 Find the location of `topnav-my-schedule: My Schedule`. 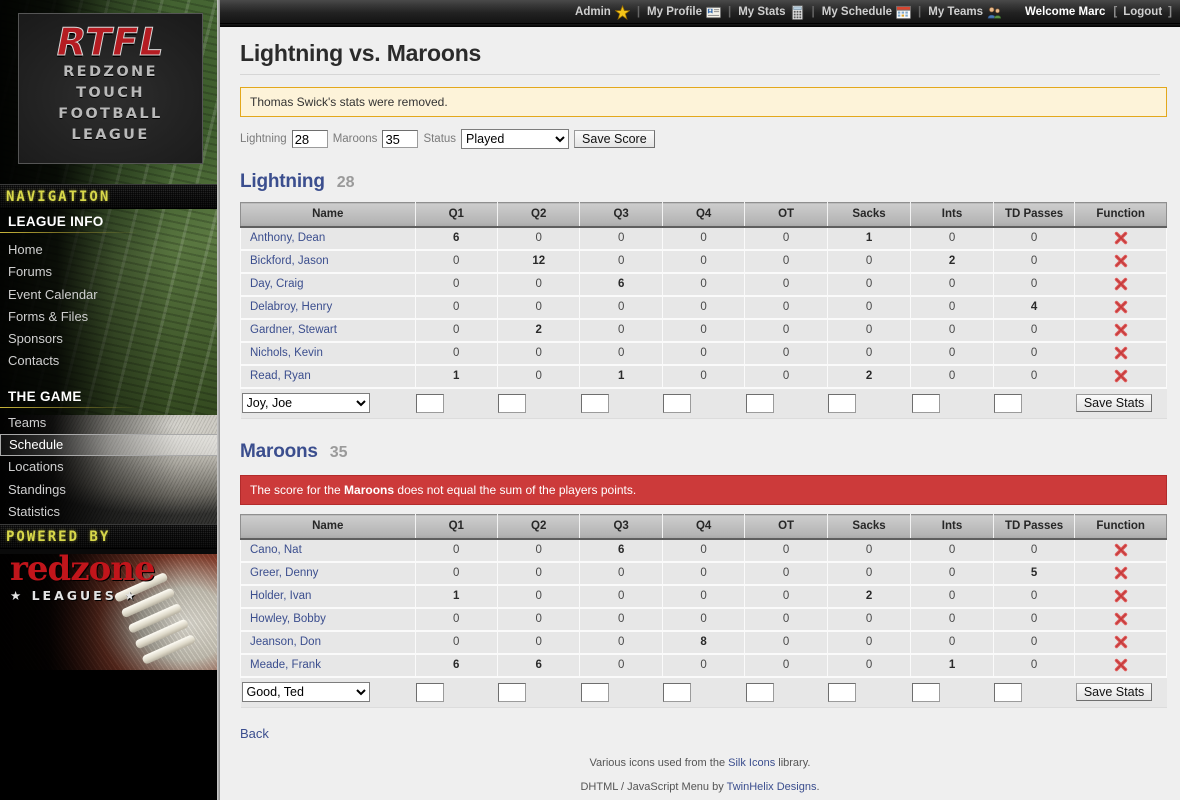

topnav-my-schedule: My Schedule is located at coordinates (866, 12).